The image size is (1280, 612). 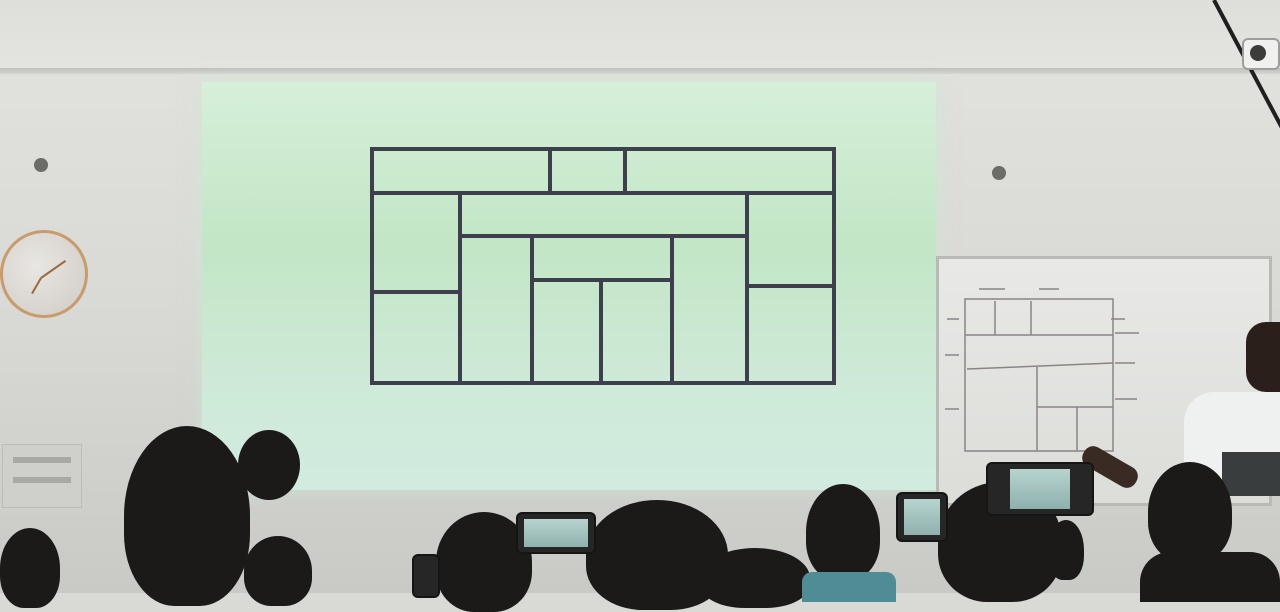 I want to click on ceiling-edge, so click(x=640, y=71).